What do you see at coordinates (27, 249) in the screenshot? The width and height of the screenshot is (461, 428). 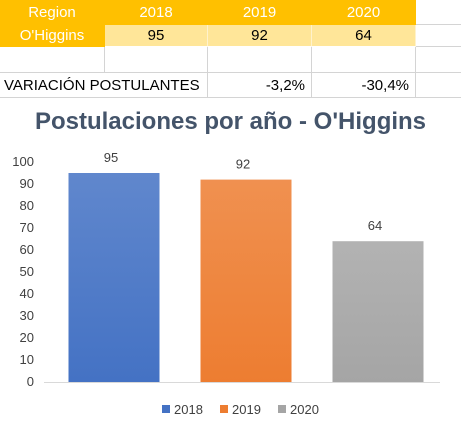 I see `y-tick-label: 60` at bounding box center [27, 249].